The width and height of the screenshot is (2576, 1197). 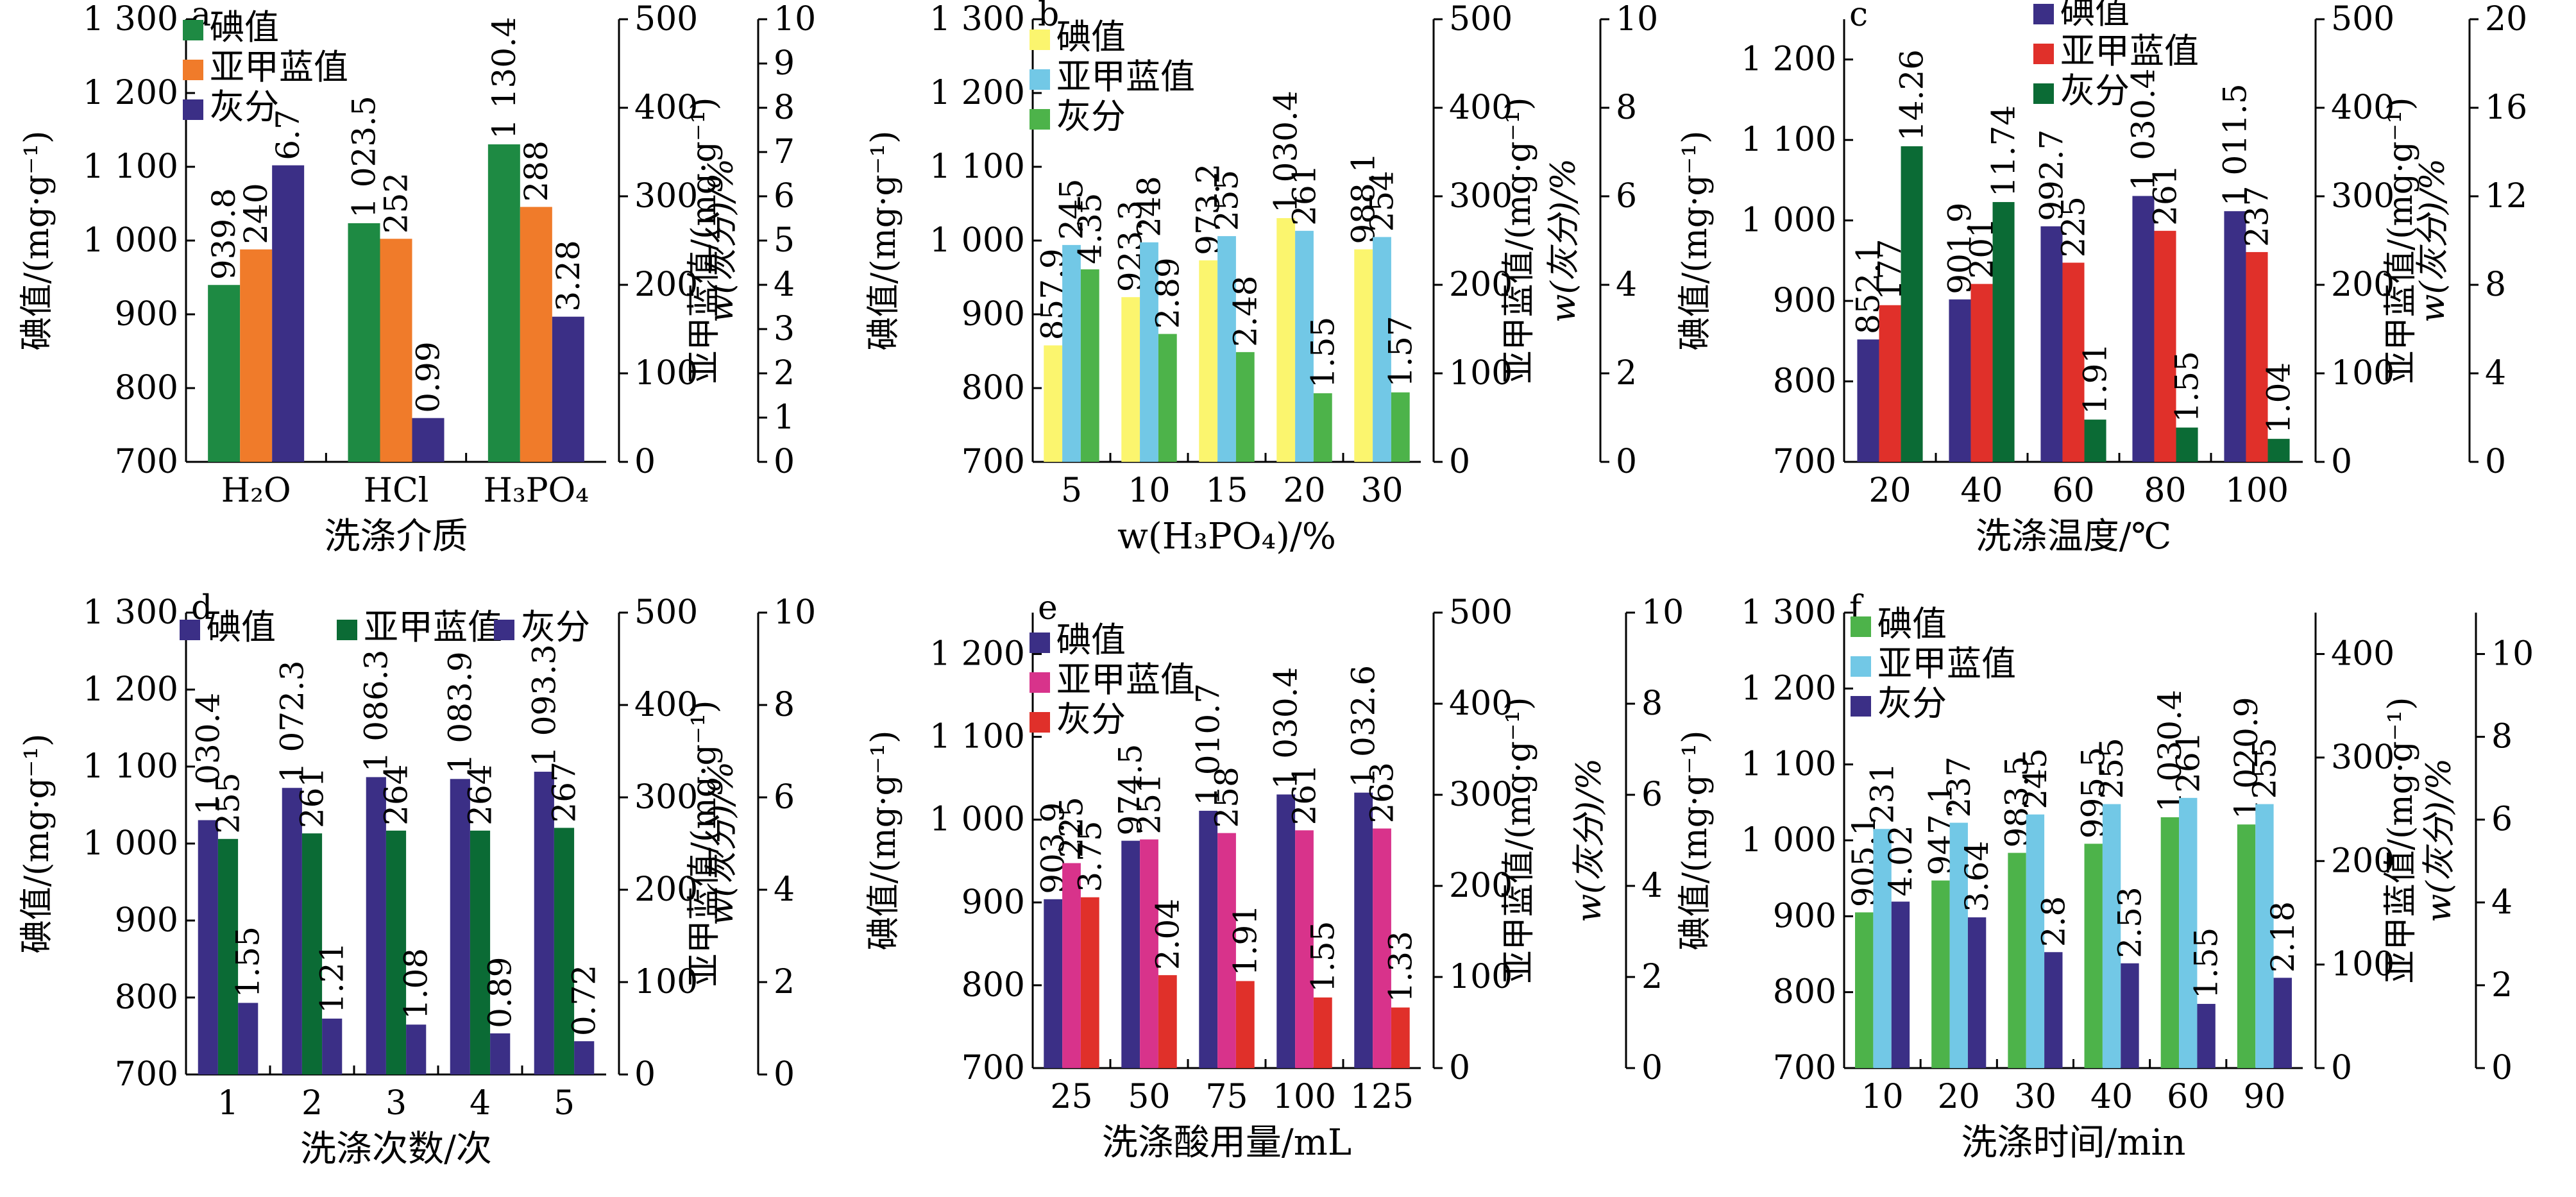 I want to click on x-tick-label: 4, so click(x=480, y=1104).